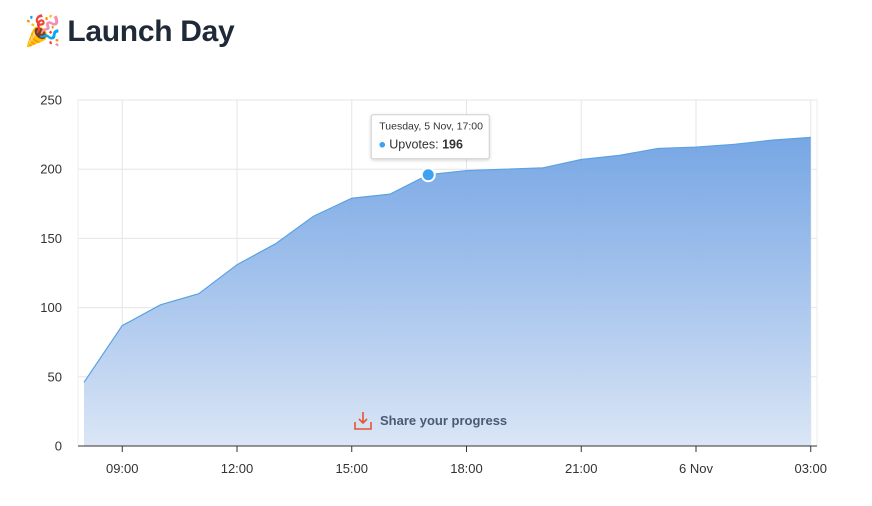 The image size is (872, 506). I want to click on y-tick-label: 100, so click(51, 307).